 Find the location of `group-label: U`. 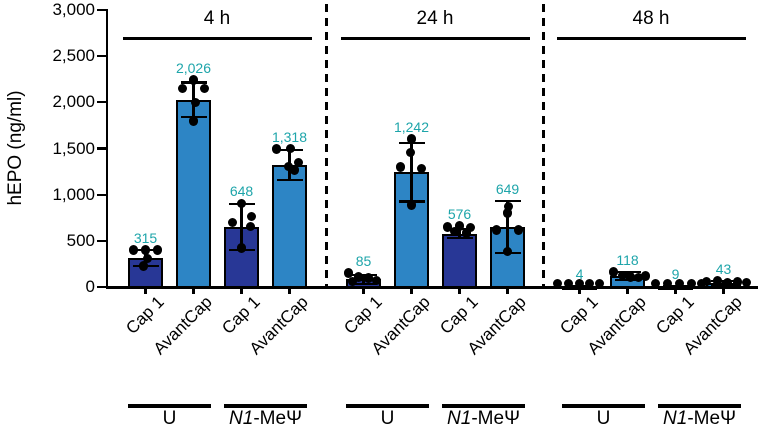

group-label: U is located at coordinates (603, 419).